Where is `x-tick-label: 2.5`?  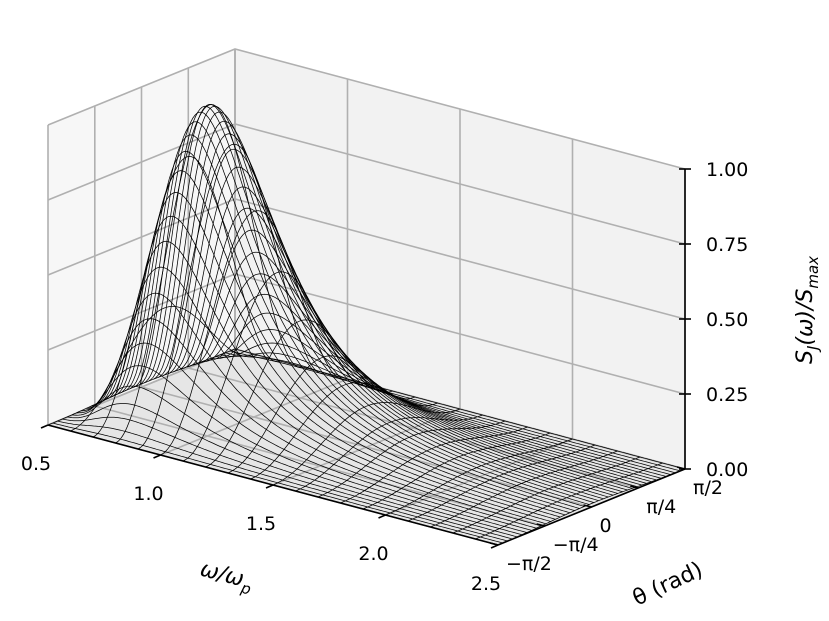
x-tick-label: 2.5 is located at coordinates (486, 584).